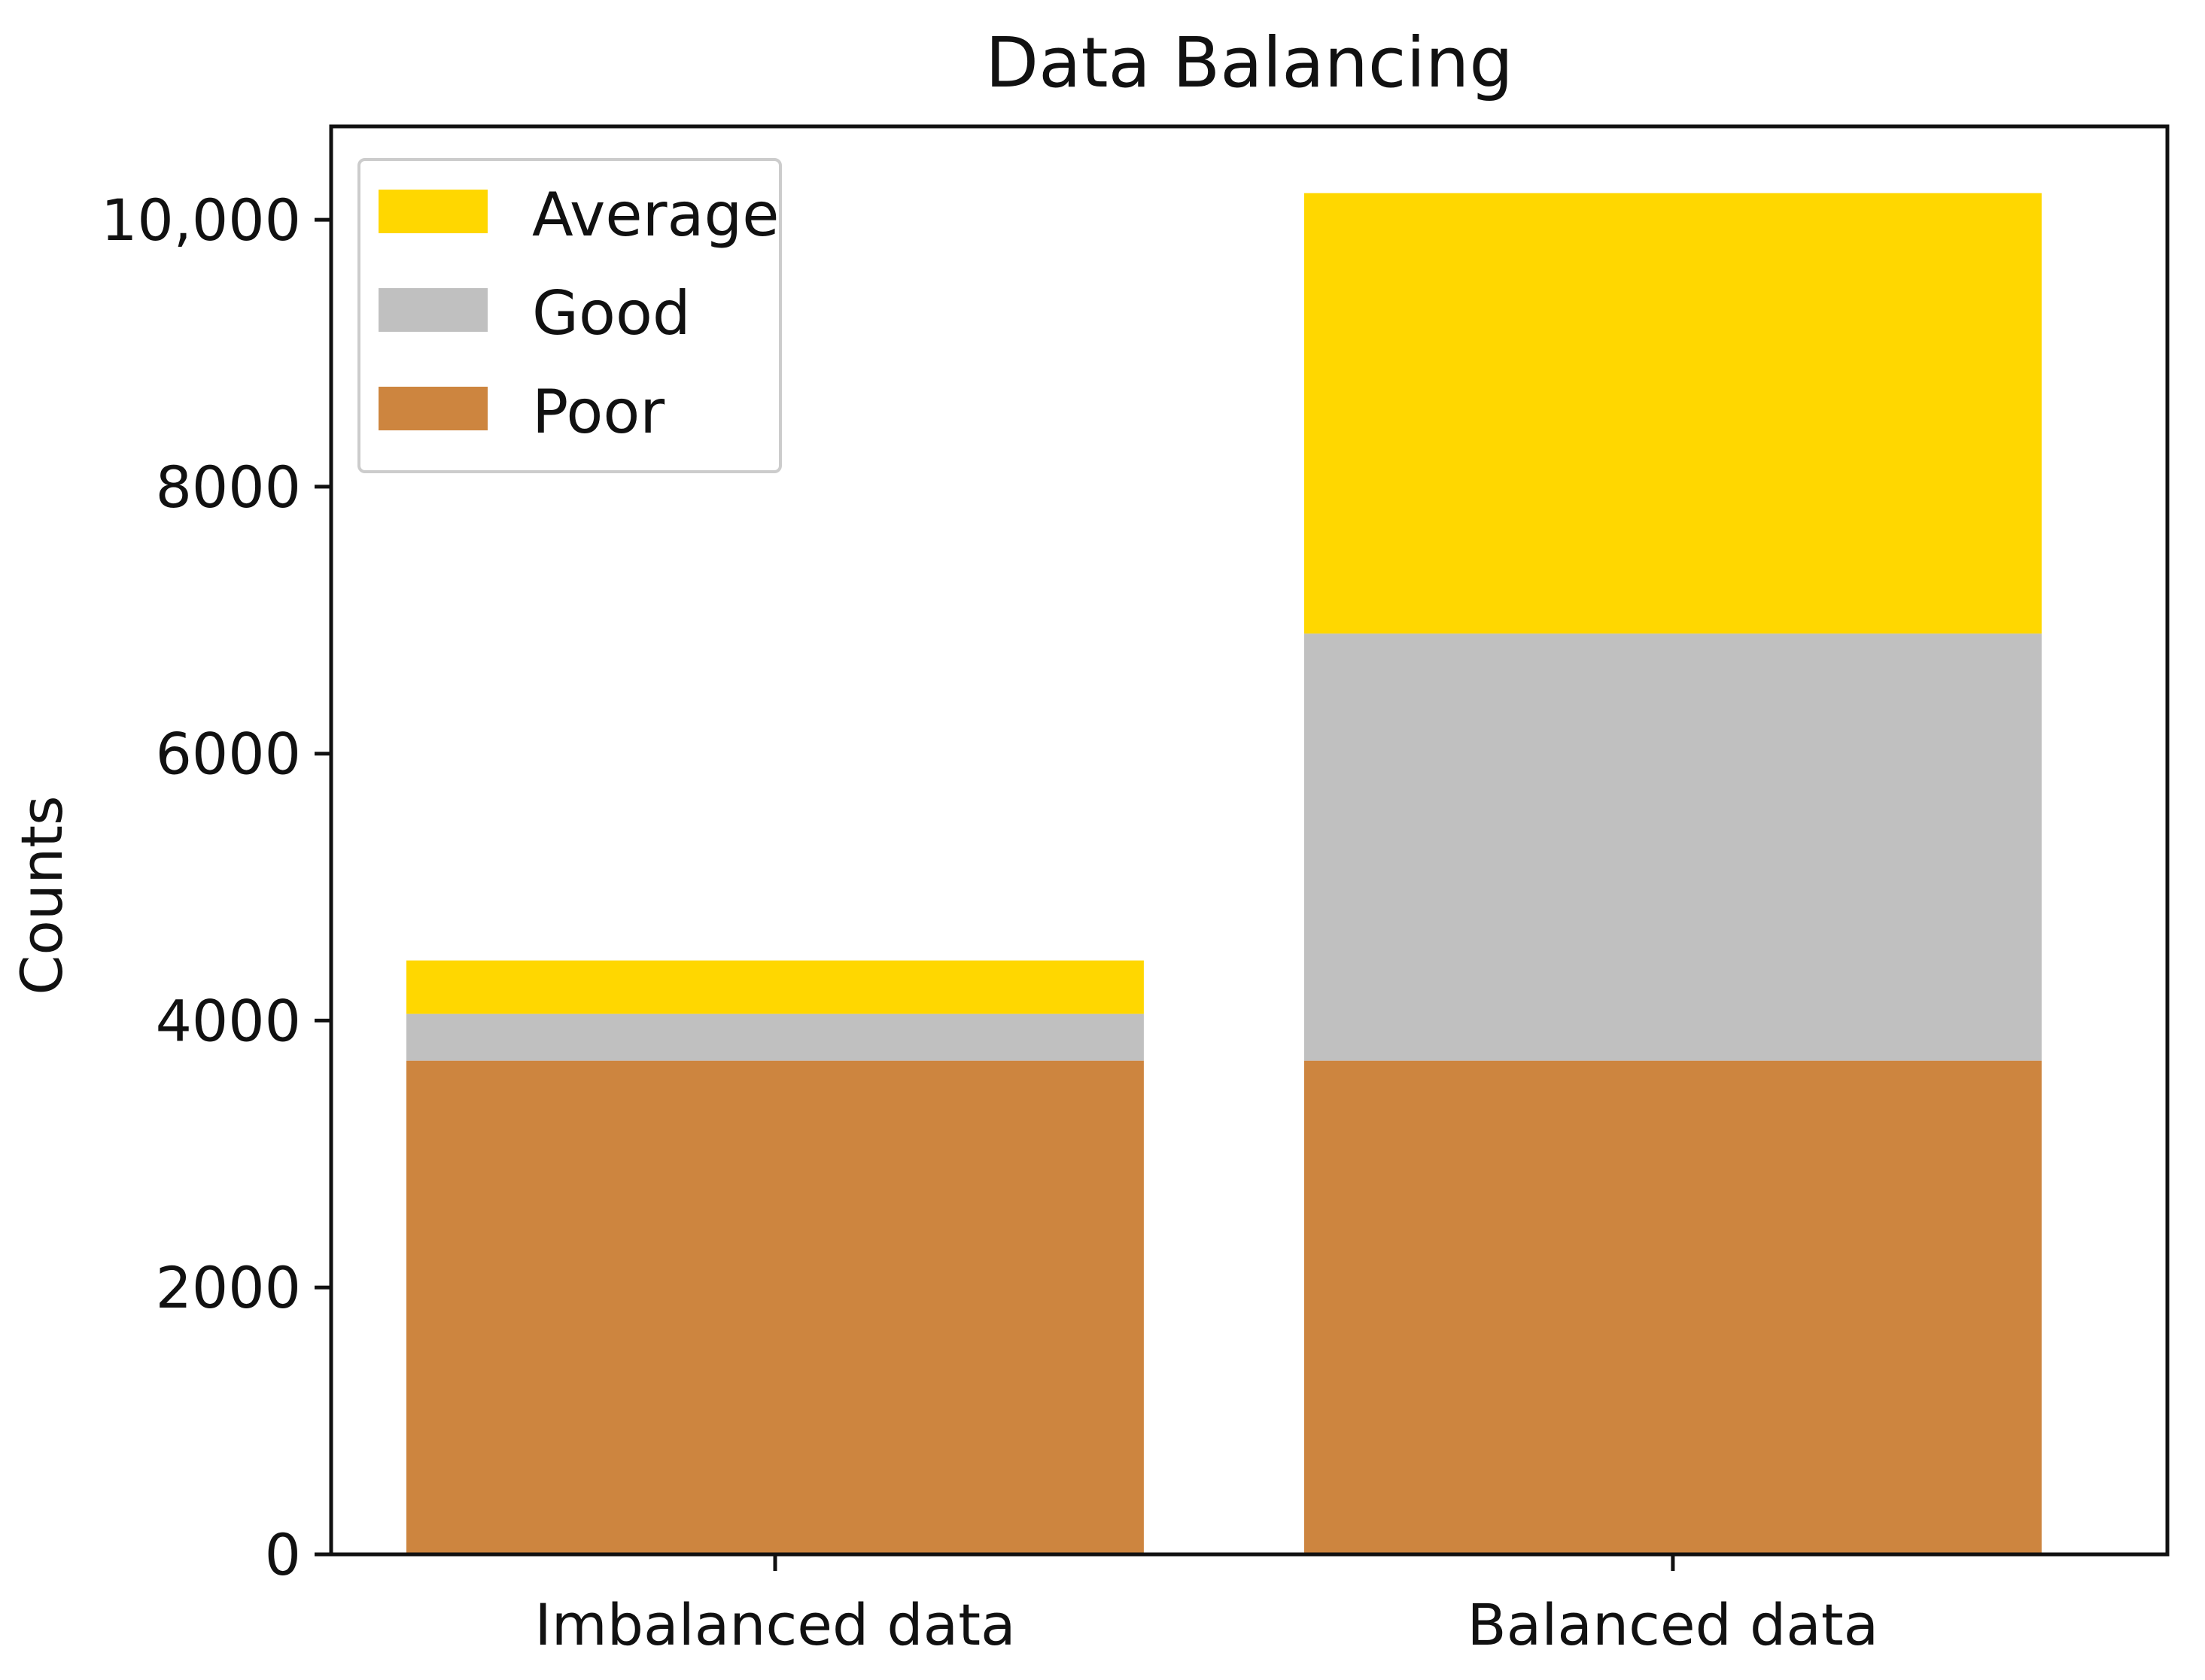 This screenshot has width=2205, height=1680. I want to click on bar-balanced-data-good, so click(1673, 847).